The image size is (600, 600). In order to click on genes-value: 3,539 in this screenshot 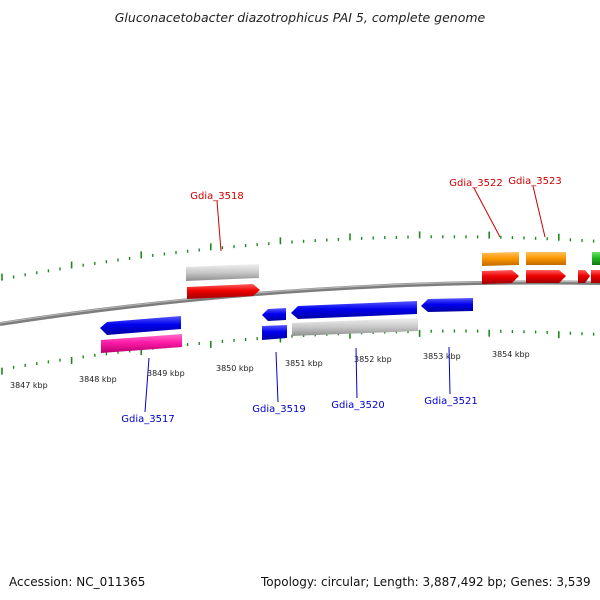, I will do `click(573, 582)`.